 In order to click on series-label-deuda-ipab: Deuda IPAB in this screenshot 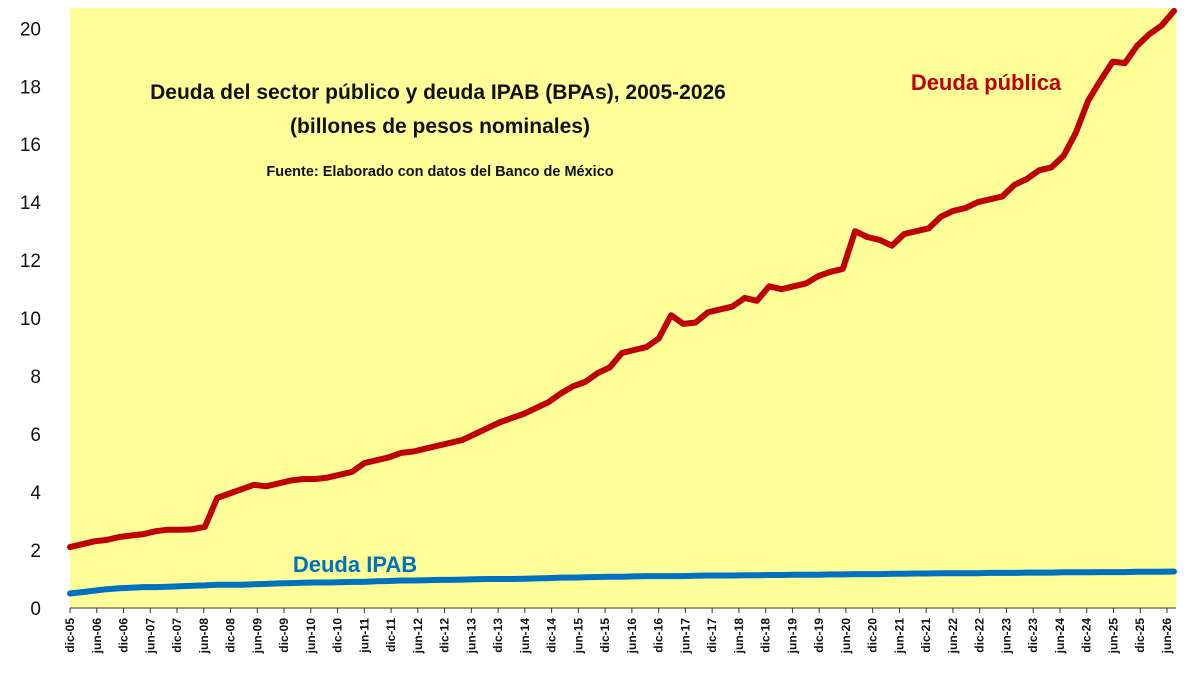, I will do `click(355, 564)`.